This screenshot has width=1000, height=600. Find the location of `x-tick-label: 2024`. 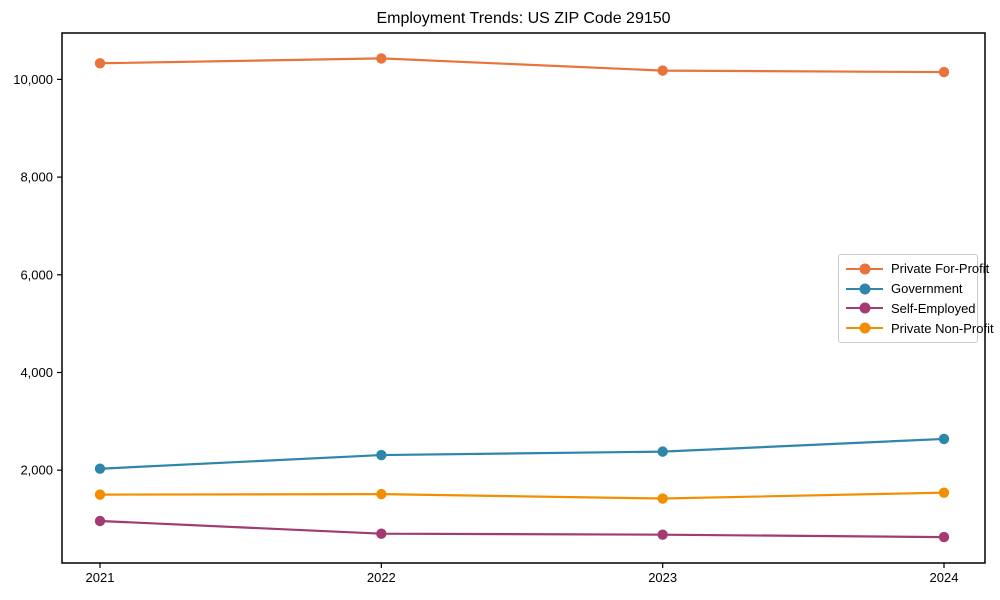

x-tick-label: 2024 is located at coordinates (944, 577).